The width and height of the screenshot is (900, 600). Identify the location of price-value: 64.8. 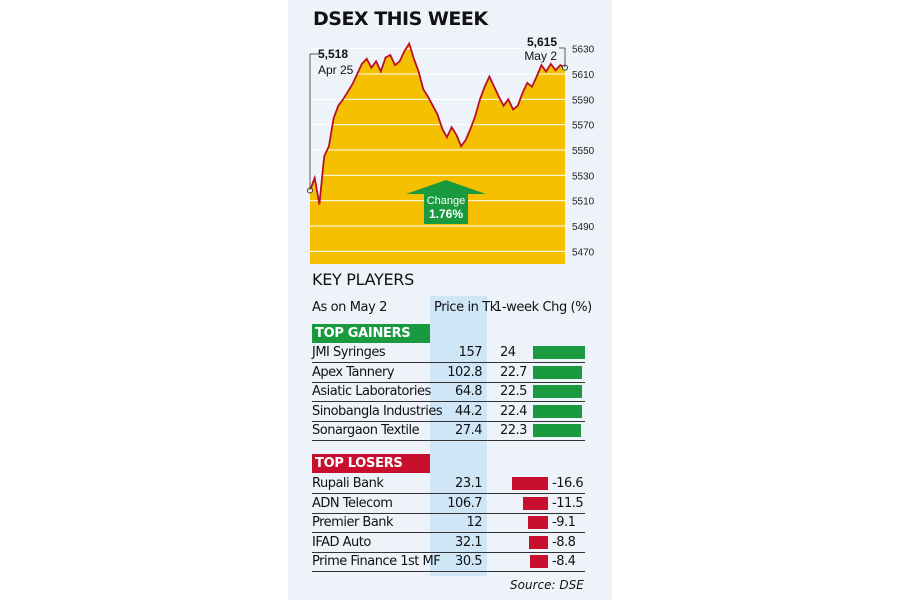
(468, 392).